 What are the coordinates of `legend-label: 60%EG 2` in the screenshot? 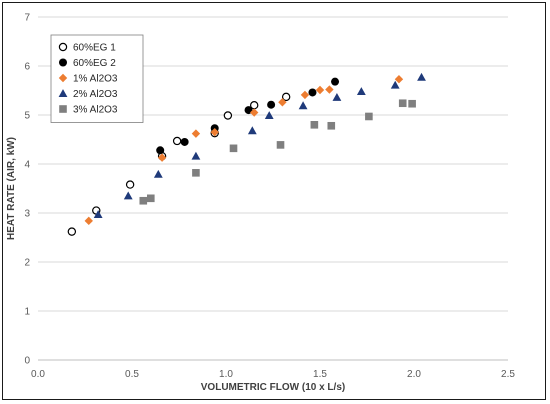 It's located at (94, 63).